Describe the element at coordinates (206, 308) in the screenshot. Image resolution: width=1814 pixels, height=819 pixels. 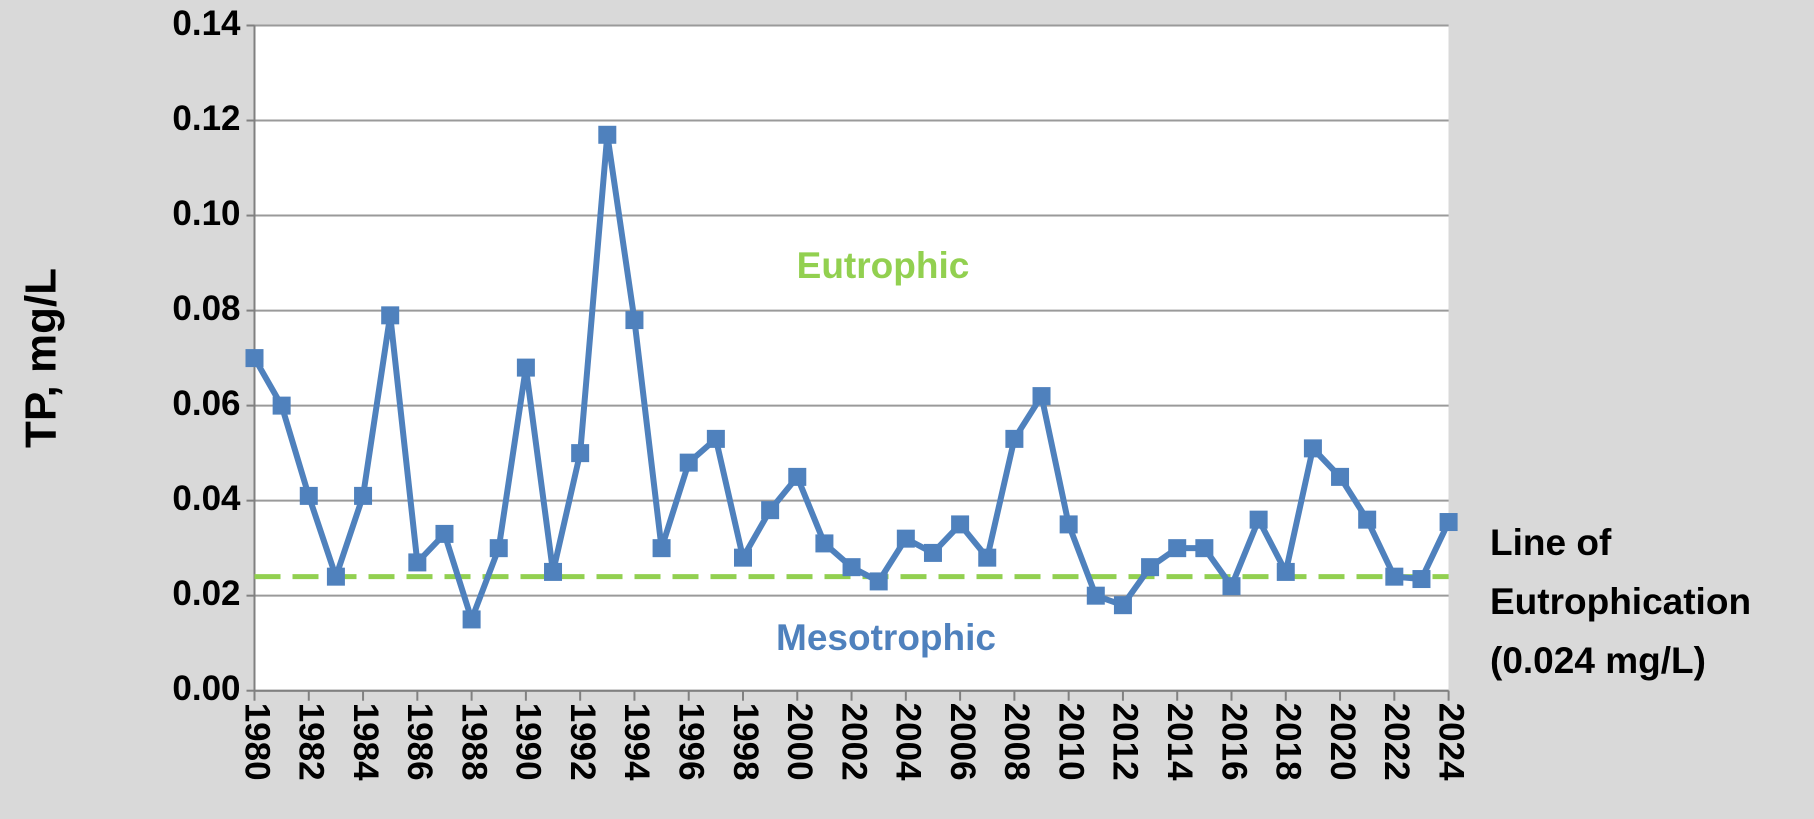
I see `y-tick-label: 0.08` at that location.